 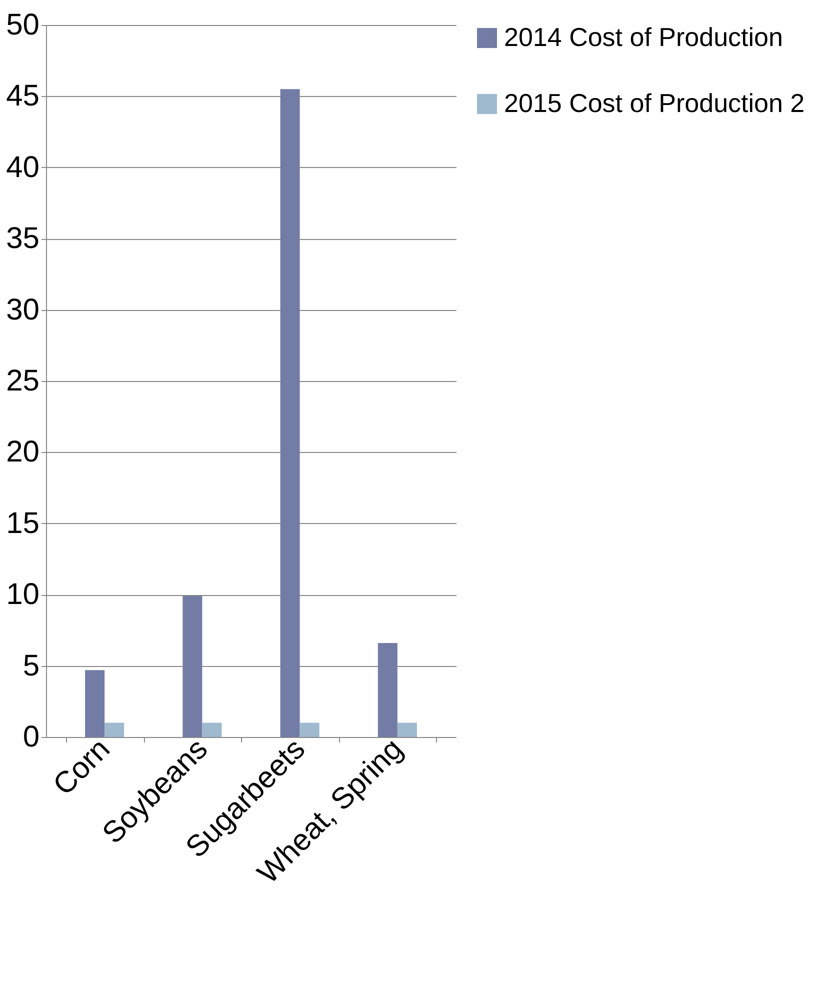 I want to click on y-tick-label: 0, so click(x=31, y=737).